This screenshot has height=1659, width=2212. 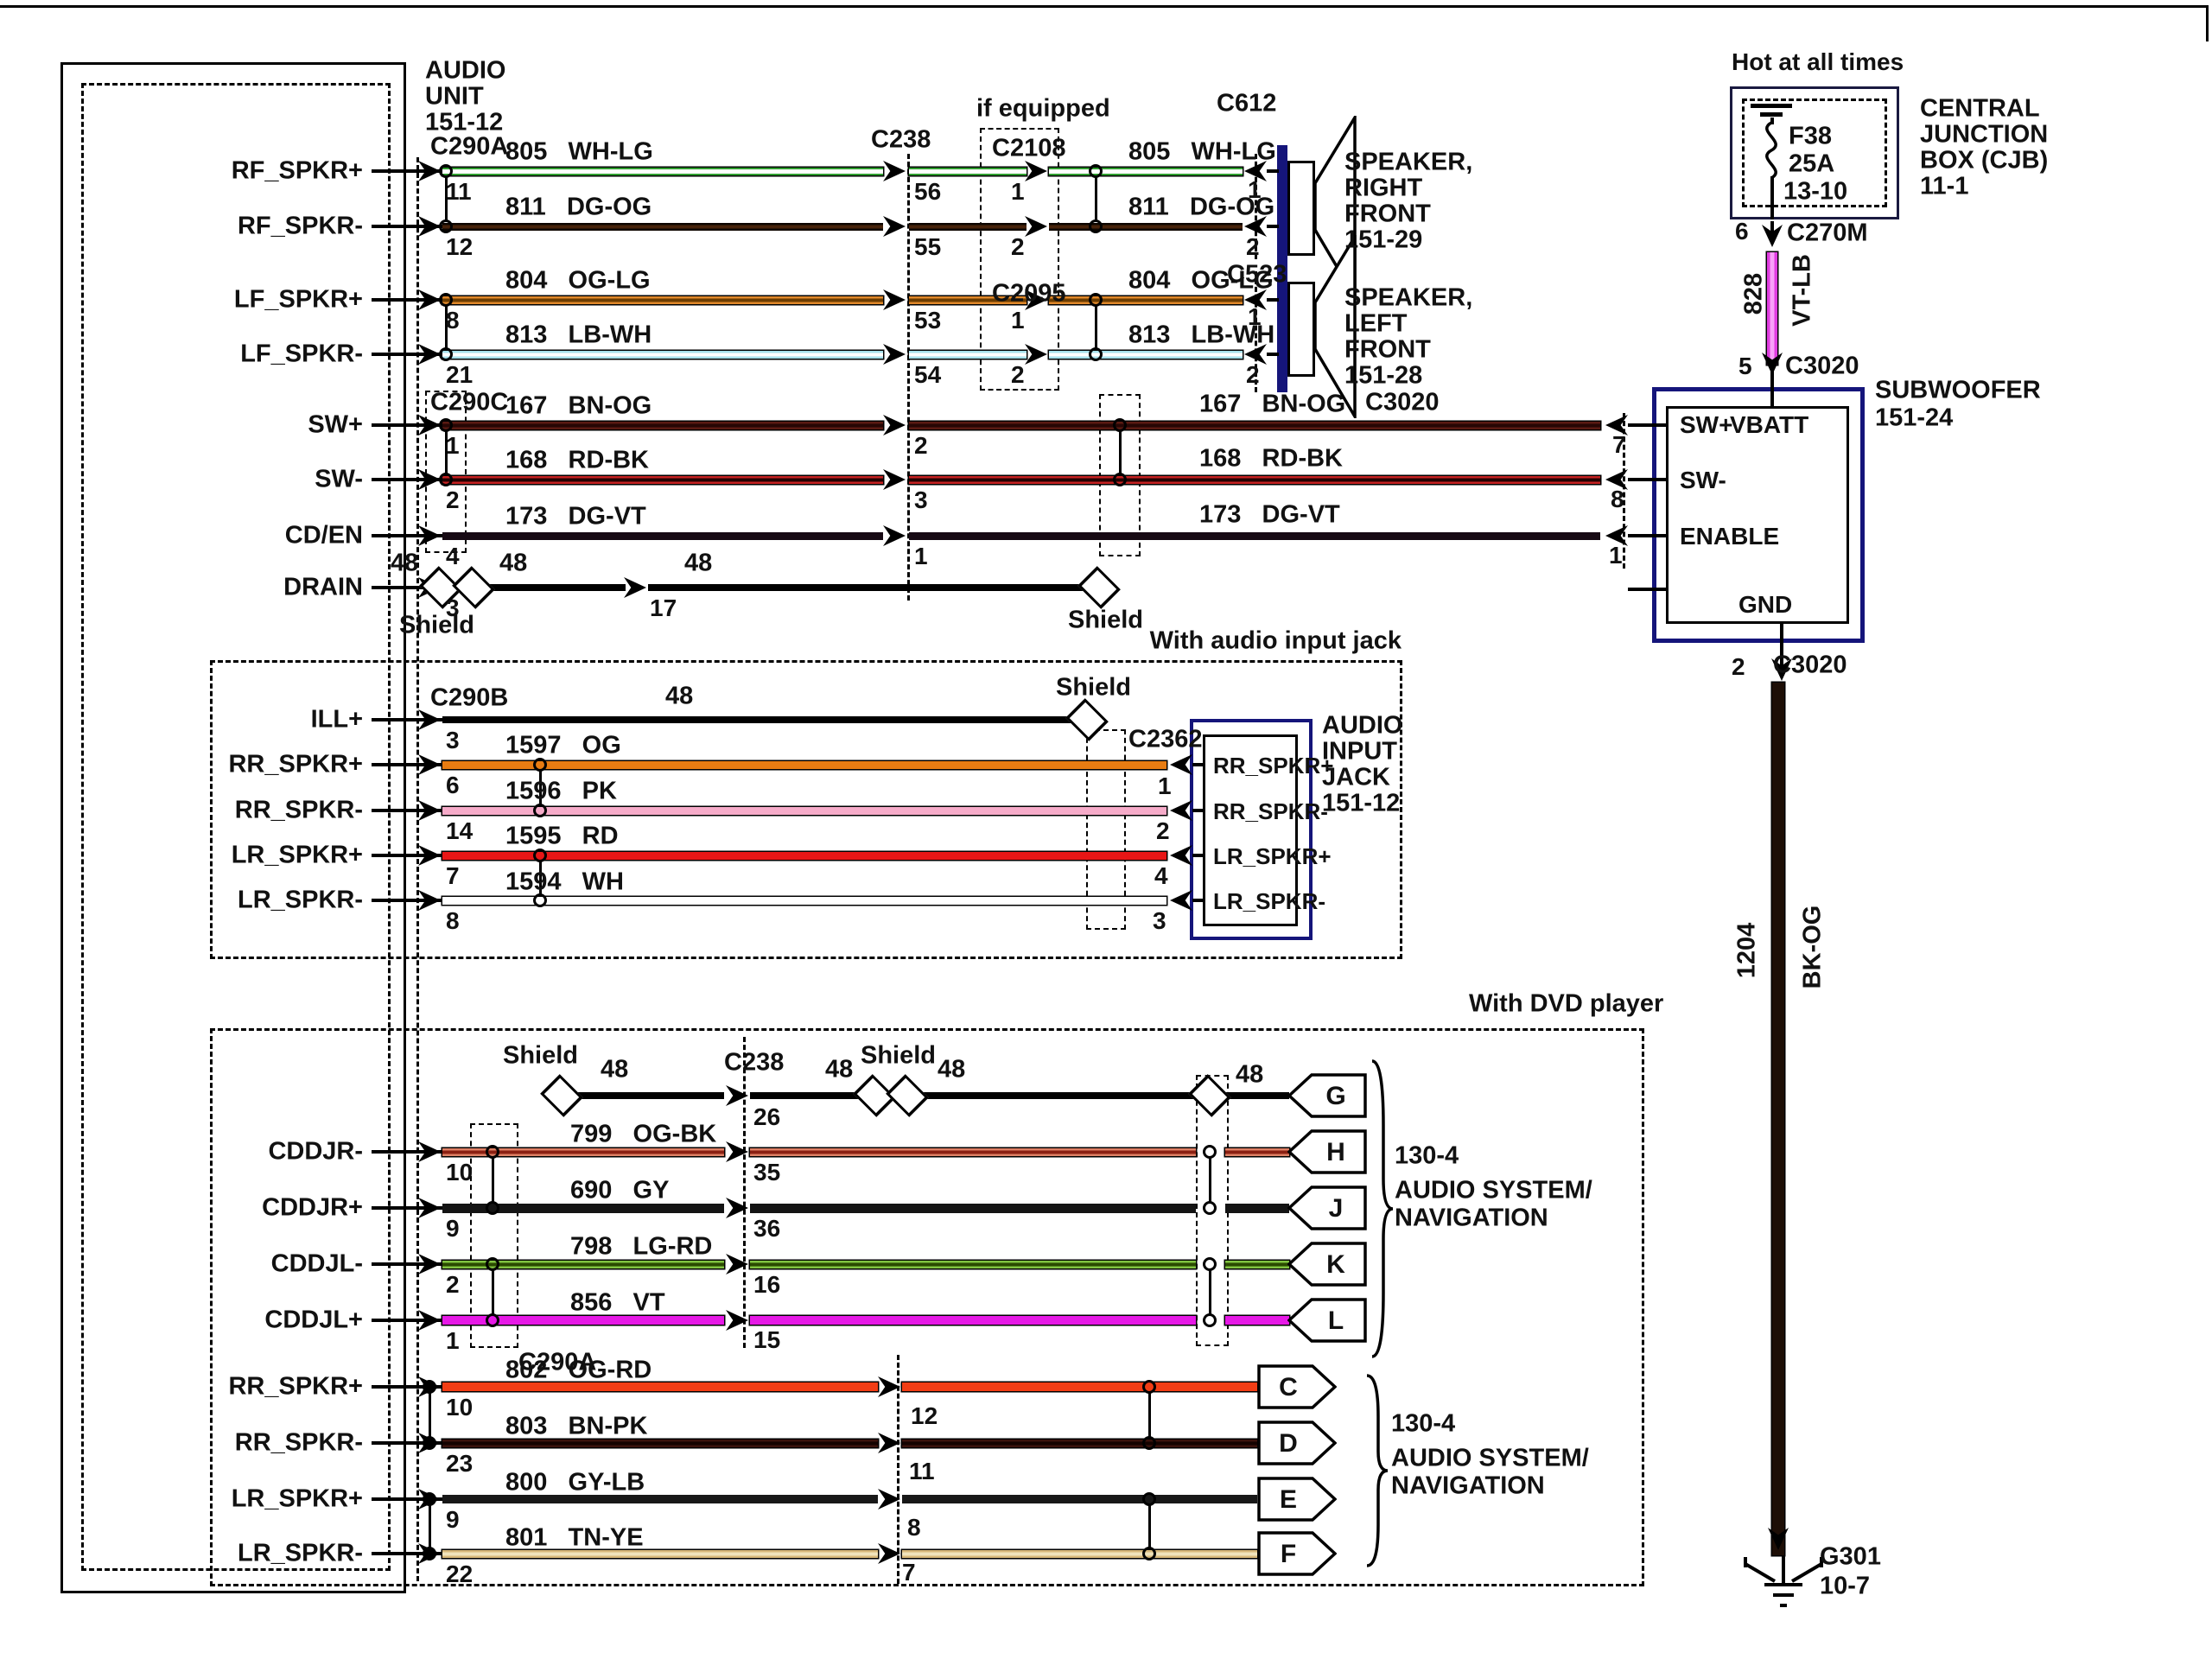 I want to click on battery-bar, so click(x=1771, y=114).